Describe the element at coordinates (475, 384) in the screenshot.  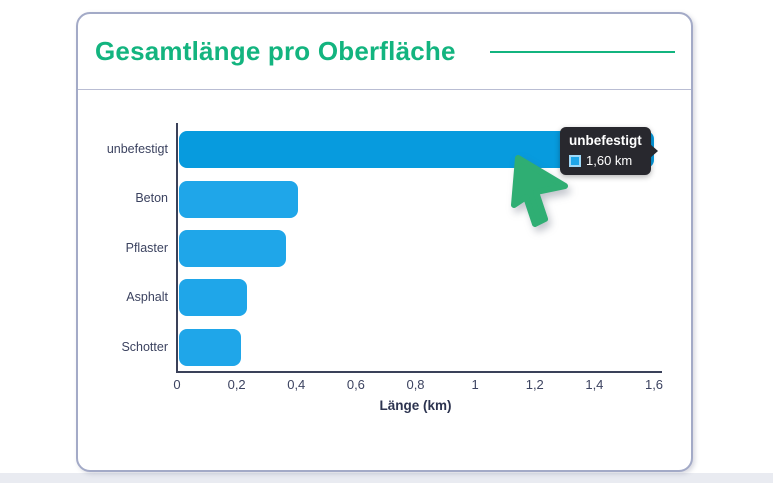
I see `x-tick-label: 1` at that location.